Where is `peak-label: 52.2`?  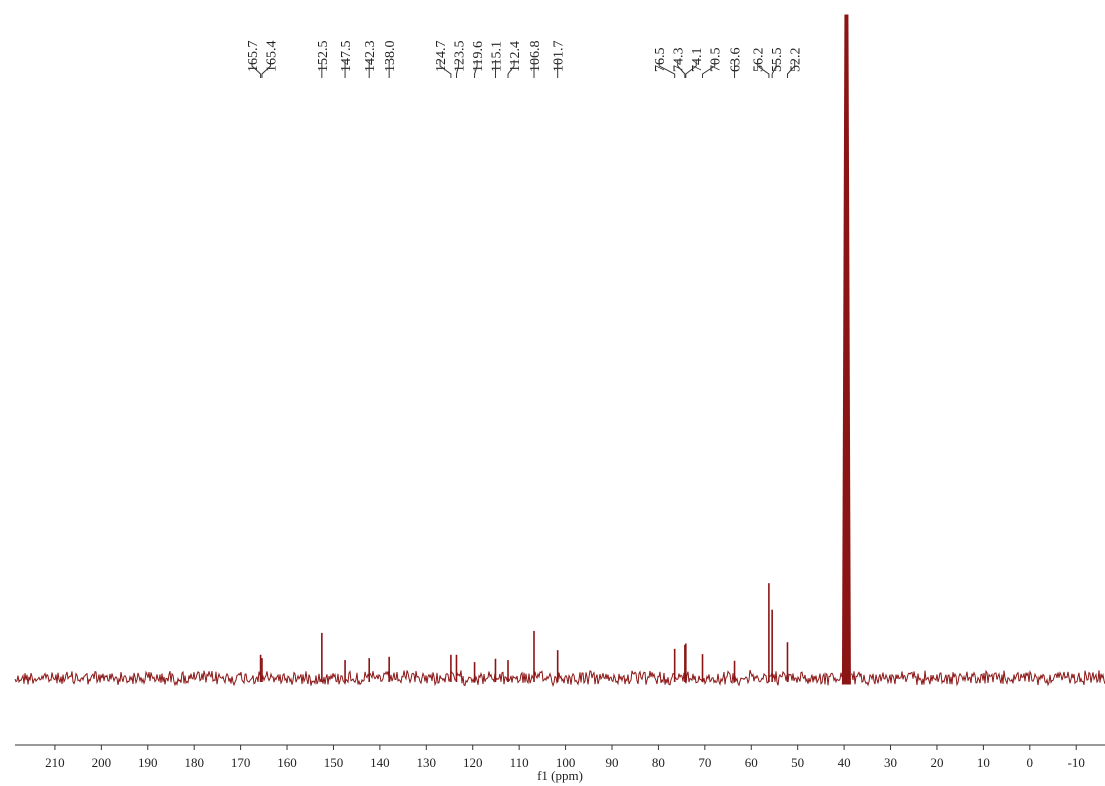 peak-label: 52.2 is located at coordinates (796, 60).